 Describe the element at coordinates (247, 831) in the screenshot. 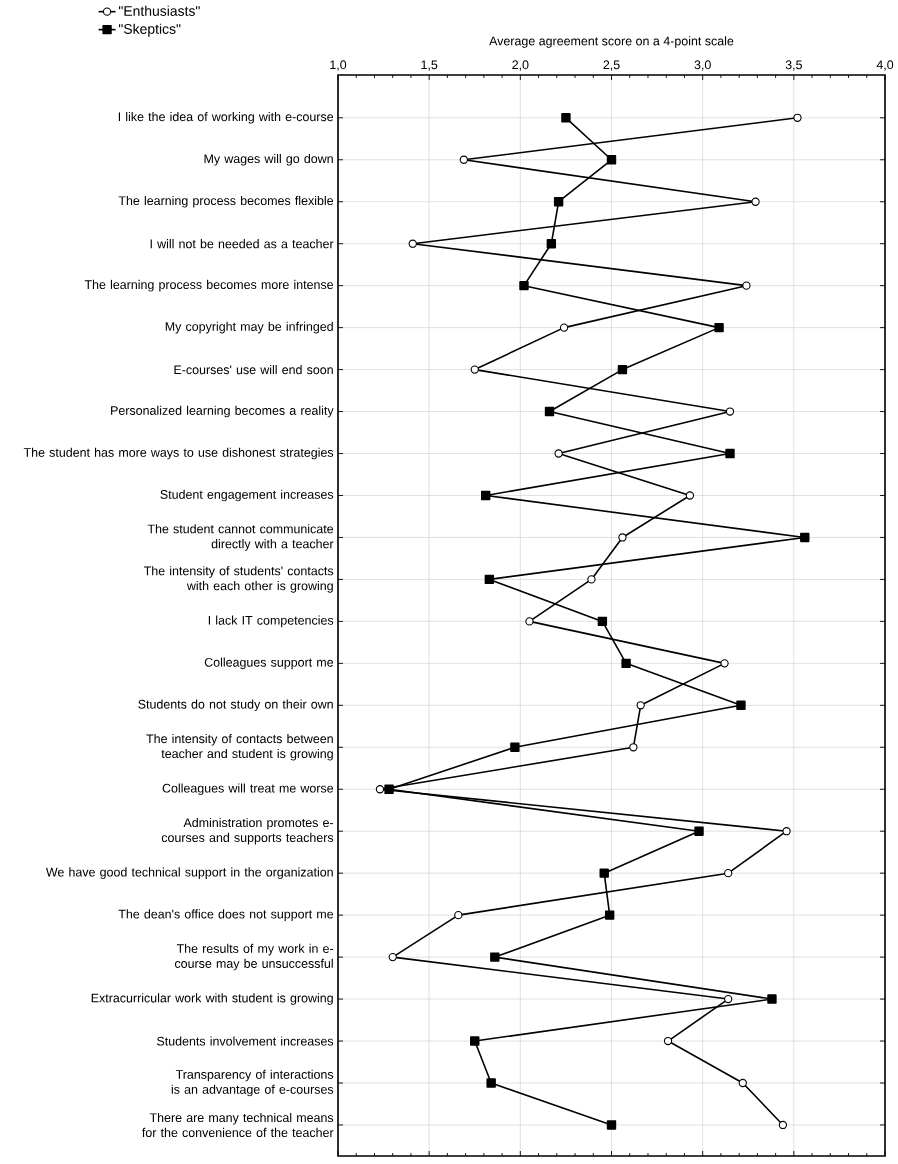

I see `y-tick-label: Administration promotes e-courses and supports teachers` at that location.